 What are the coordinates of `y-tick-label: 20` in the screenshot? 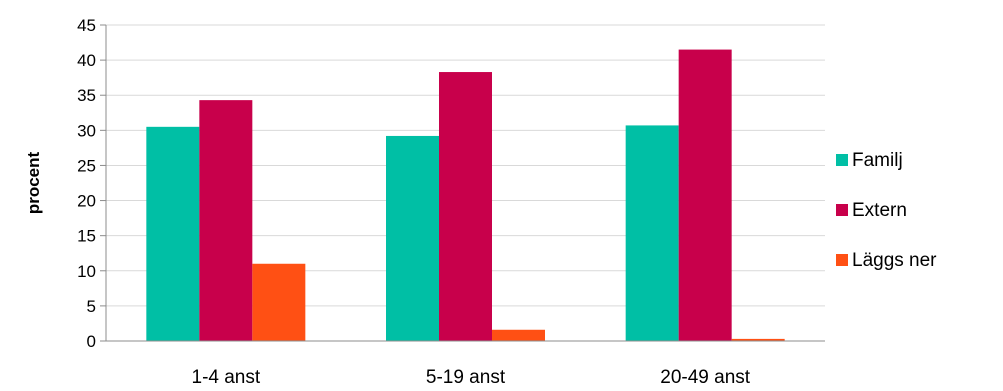 It's located at (86, 201).